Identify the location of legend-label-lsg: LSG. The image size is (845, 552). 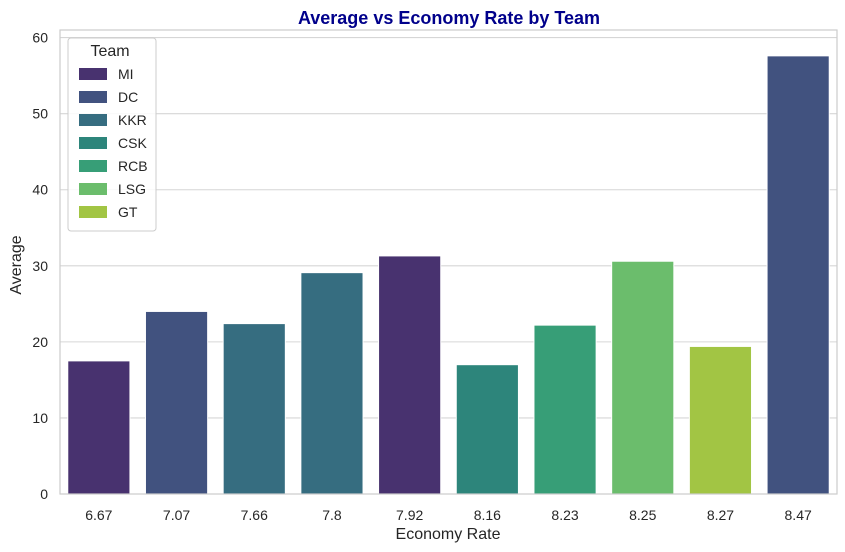
(132, 189).